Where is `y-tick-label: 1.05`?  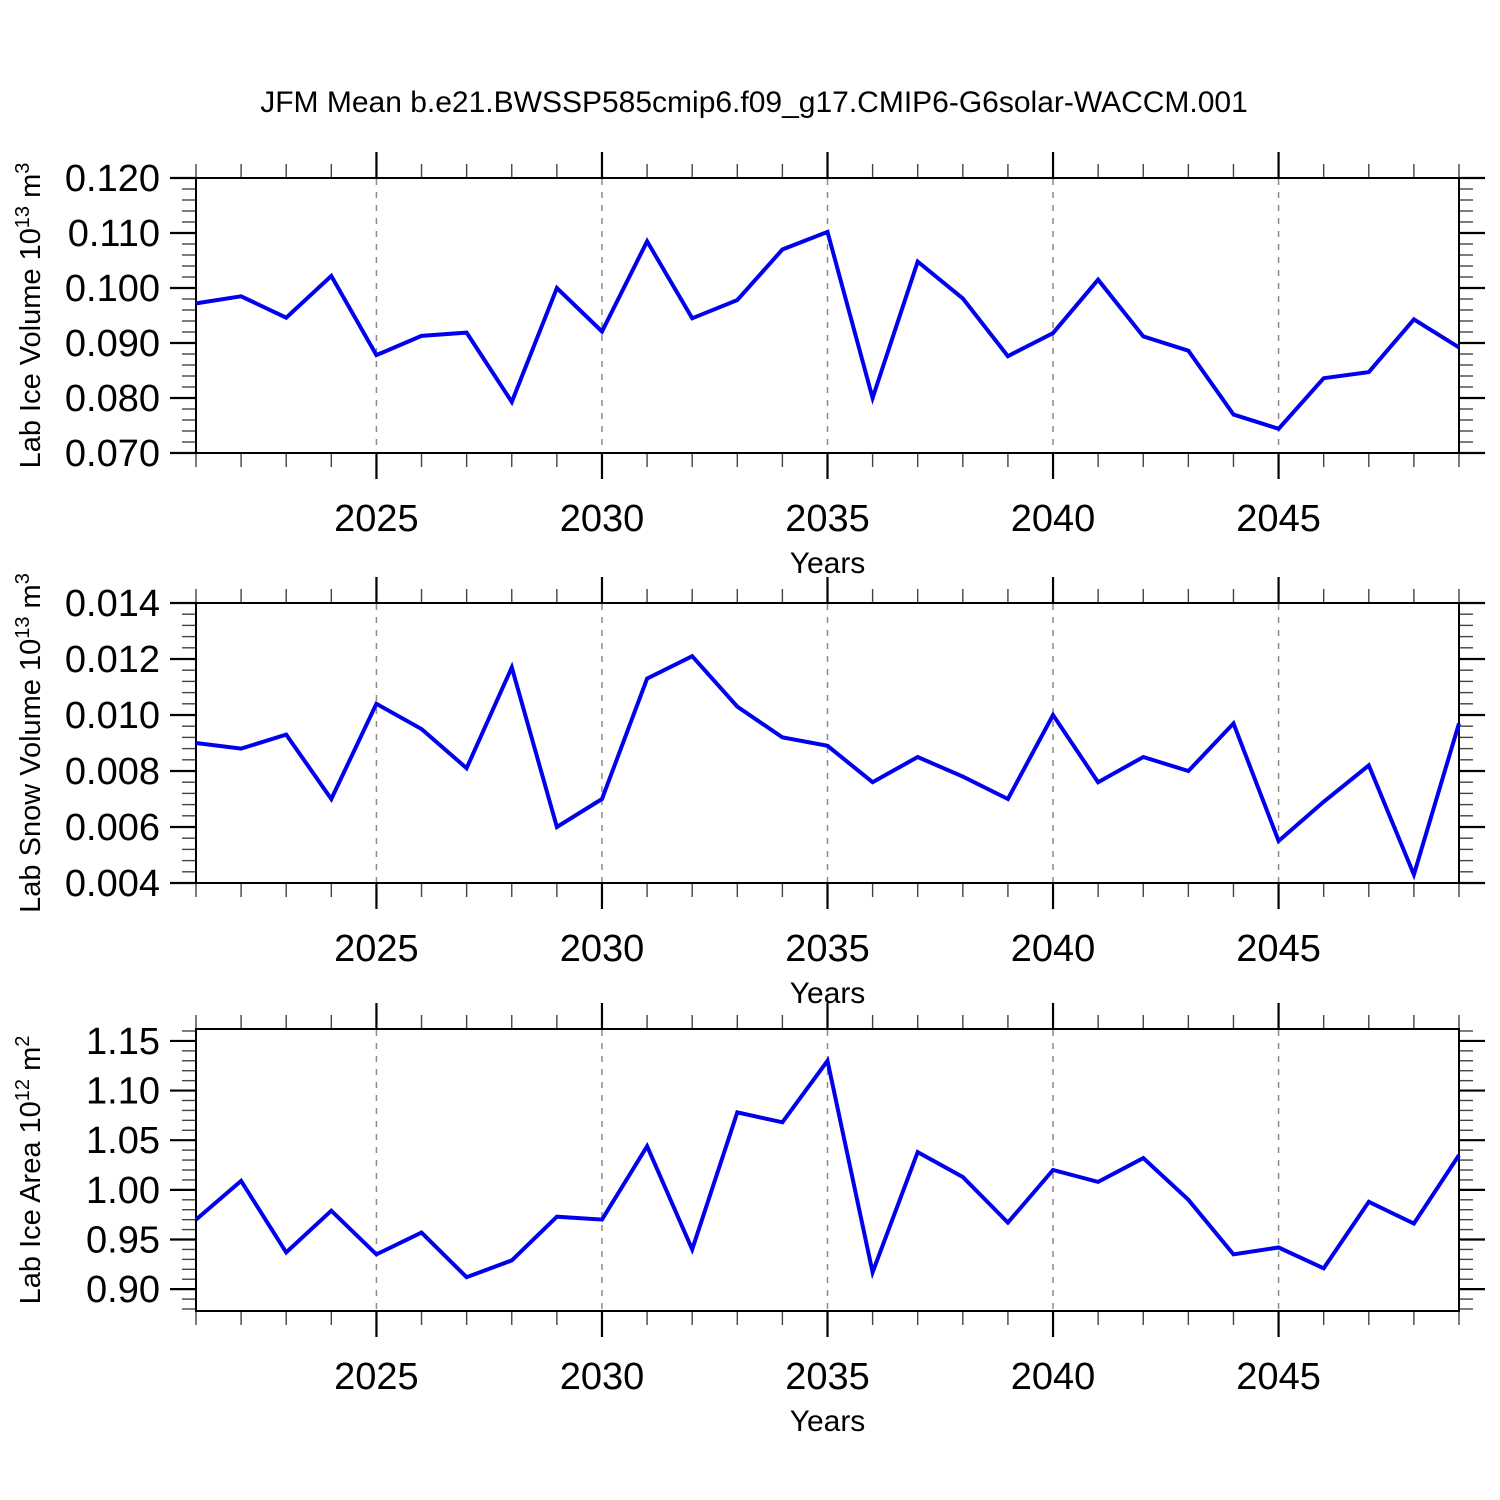
y-tick-label: 1.05 is located at coordinates (123, 1141).